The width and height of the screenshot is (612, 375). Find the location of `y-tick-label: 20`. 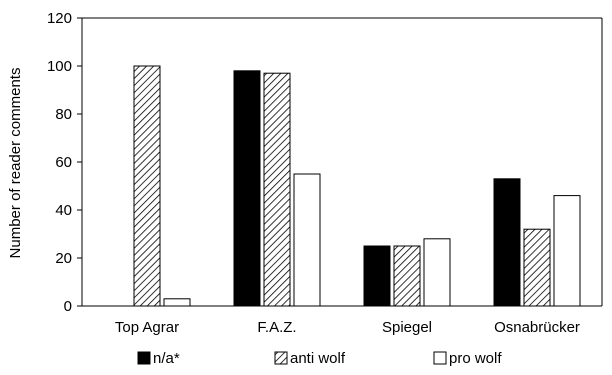

y-tick-label: 20 is located at coordinates (63, 258).